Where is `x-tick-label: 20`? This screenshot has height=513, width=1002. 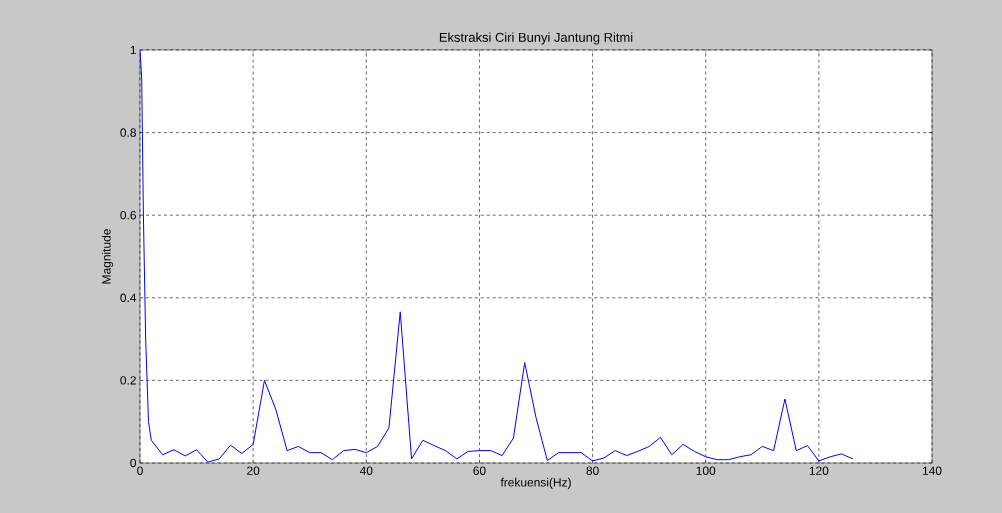 x-tick-label: 20 is located at coordinates (253, 470).